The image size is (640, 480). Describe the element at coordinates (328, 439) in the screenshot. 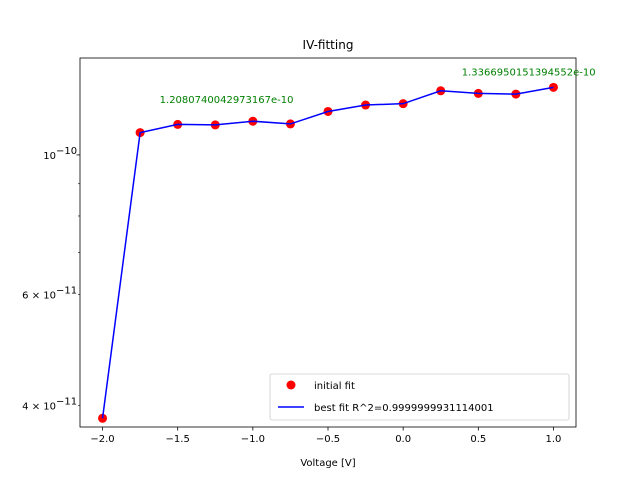

I see `x-tick-label: −0.5` at that location.